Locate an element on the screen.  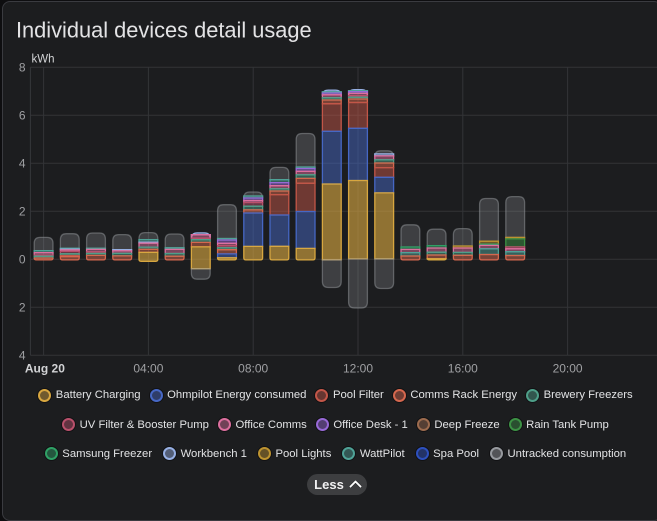
svg-text: 04:00 is located at coordinates (148, 369).